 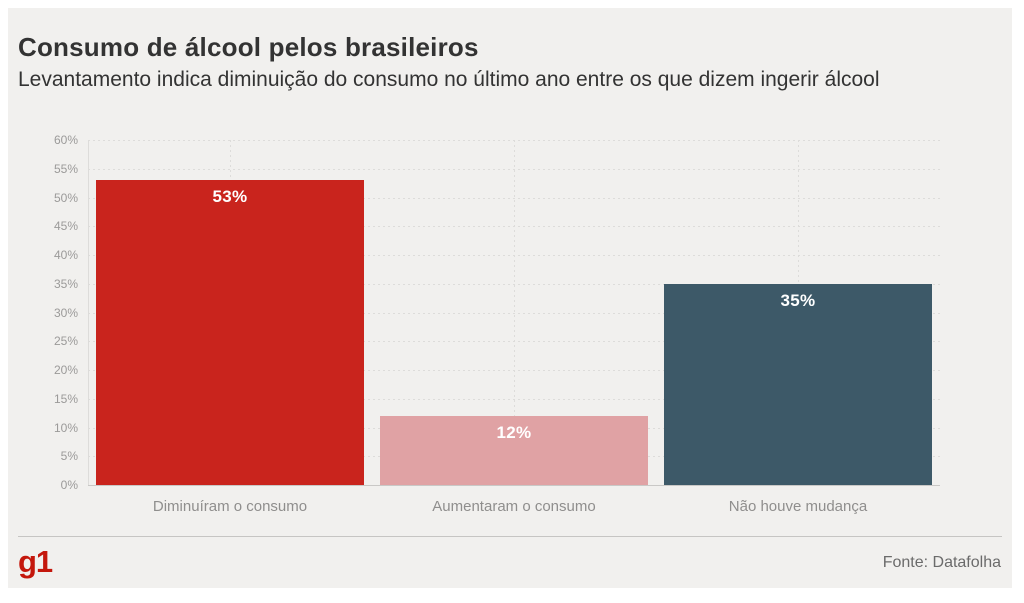 I want to click on y-axis-tick-label: 0%, so click(x=69, y=485).